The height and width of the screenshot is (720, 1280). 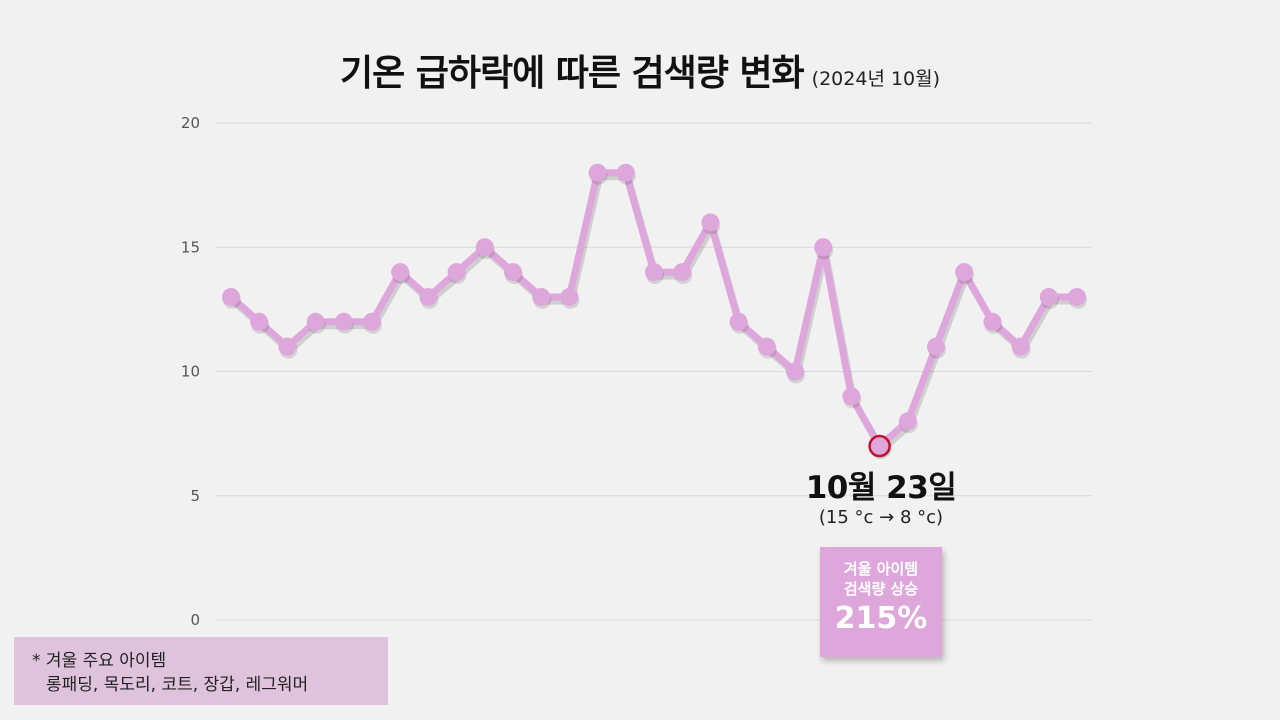 I want to click on y-tick-label-2: 10, so click(x=190, y=372).